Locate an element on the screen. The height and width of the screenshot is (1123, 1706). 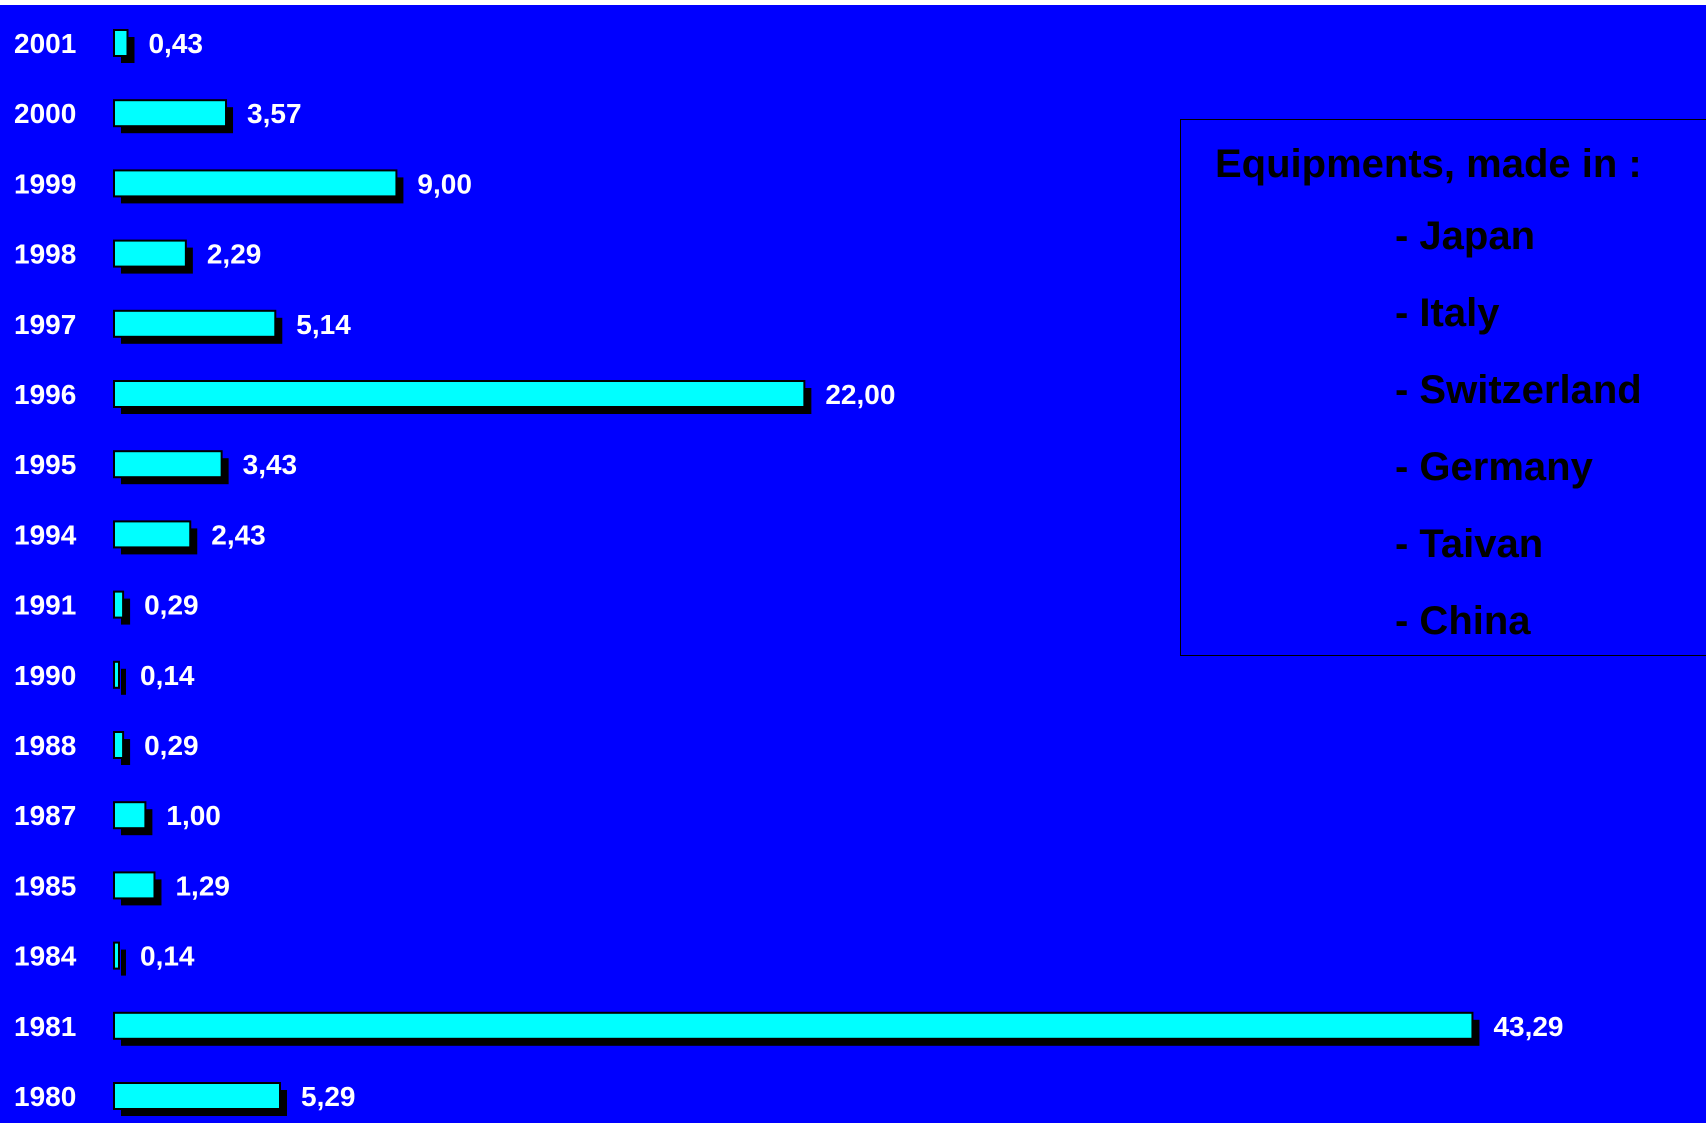
year-label-1984: 1984 is located at coordinates (45, 956).